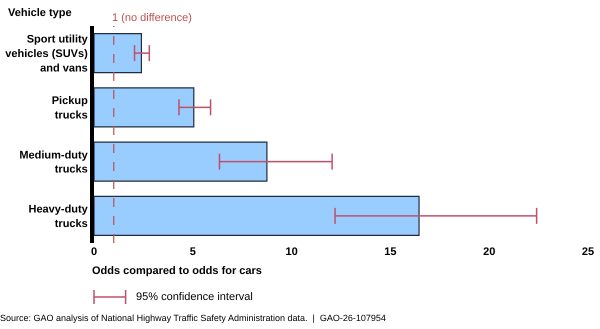  What do you see at coordinates (94, 252) in the screenshot?
I see `x-tick-label: 0` at bounding box center [94, 252].